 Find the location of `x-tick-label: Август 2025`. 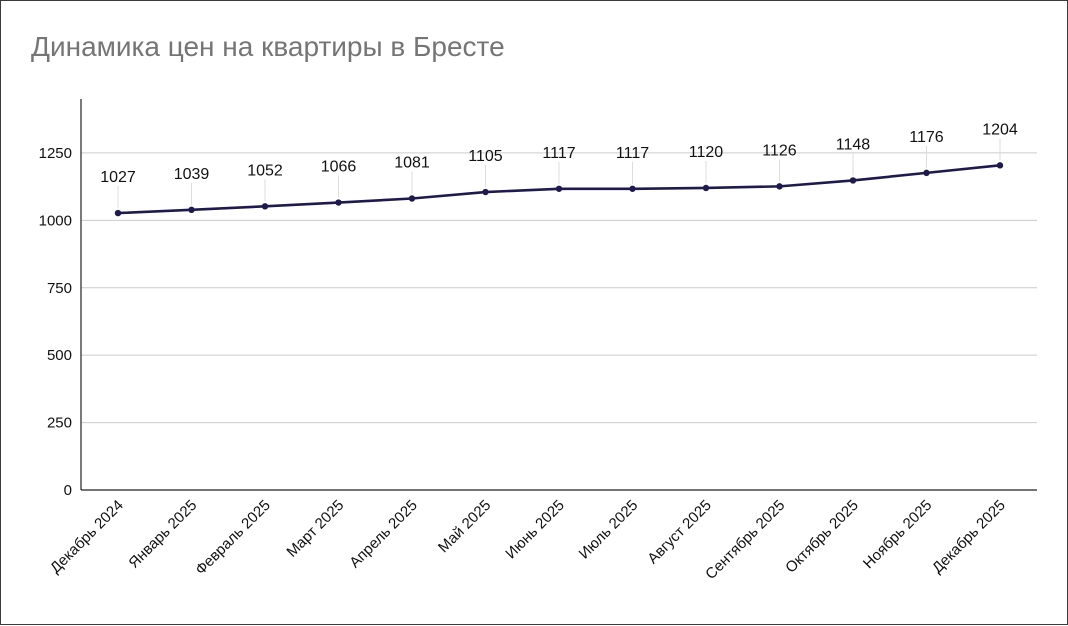

x-tick-label: Август 2025 is located at coordinates (679, 532).